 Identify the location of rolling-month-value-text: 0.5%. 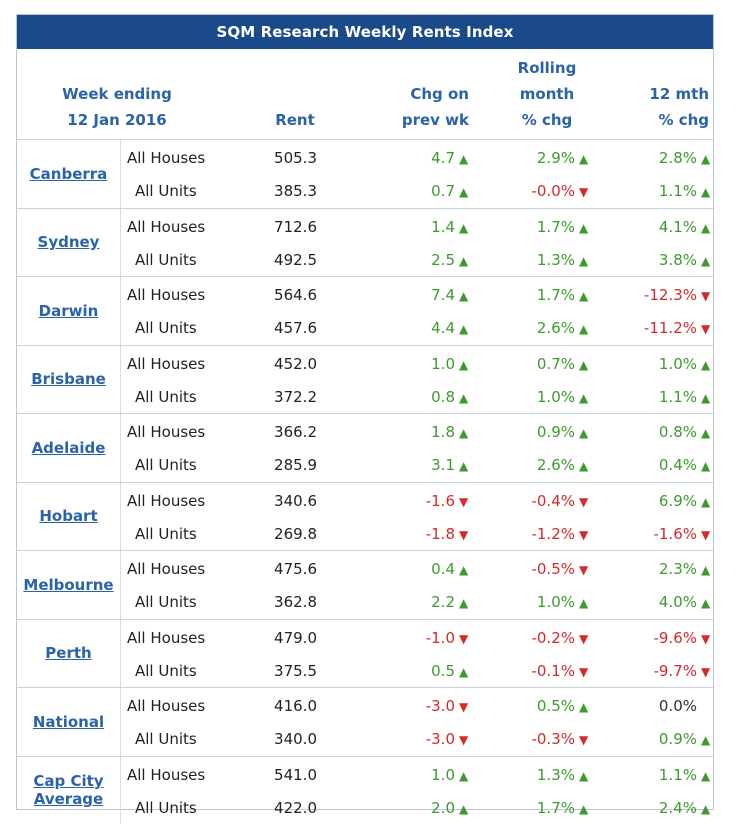
(555, 706).